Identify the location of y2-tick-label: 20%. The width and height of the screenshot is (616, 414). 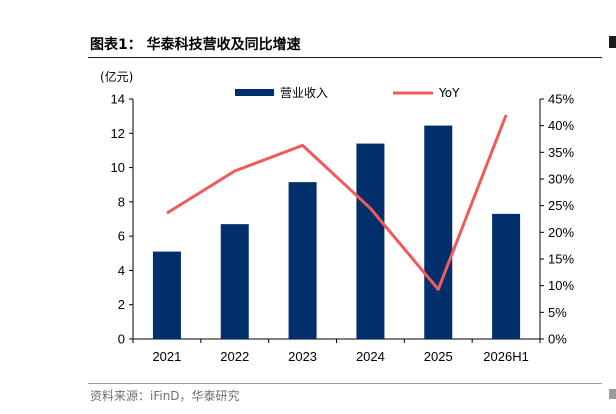
(561, 232).